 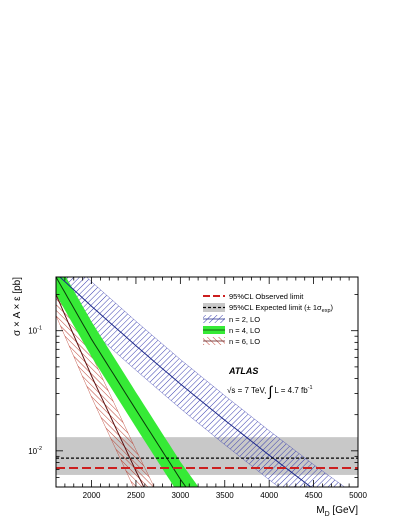 I want to click on x-tick-label: 3500, so click(x=225, y=495).